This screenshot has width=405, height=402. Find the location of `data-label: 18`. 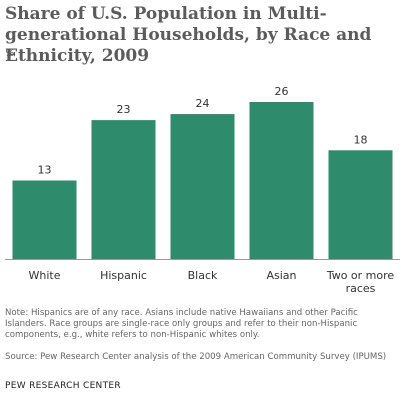

data-label: 18 is located at coordinates (361, 139).